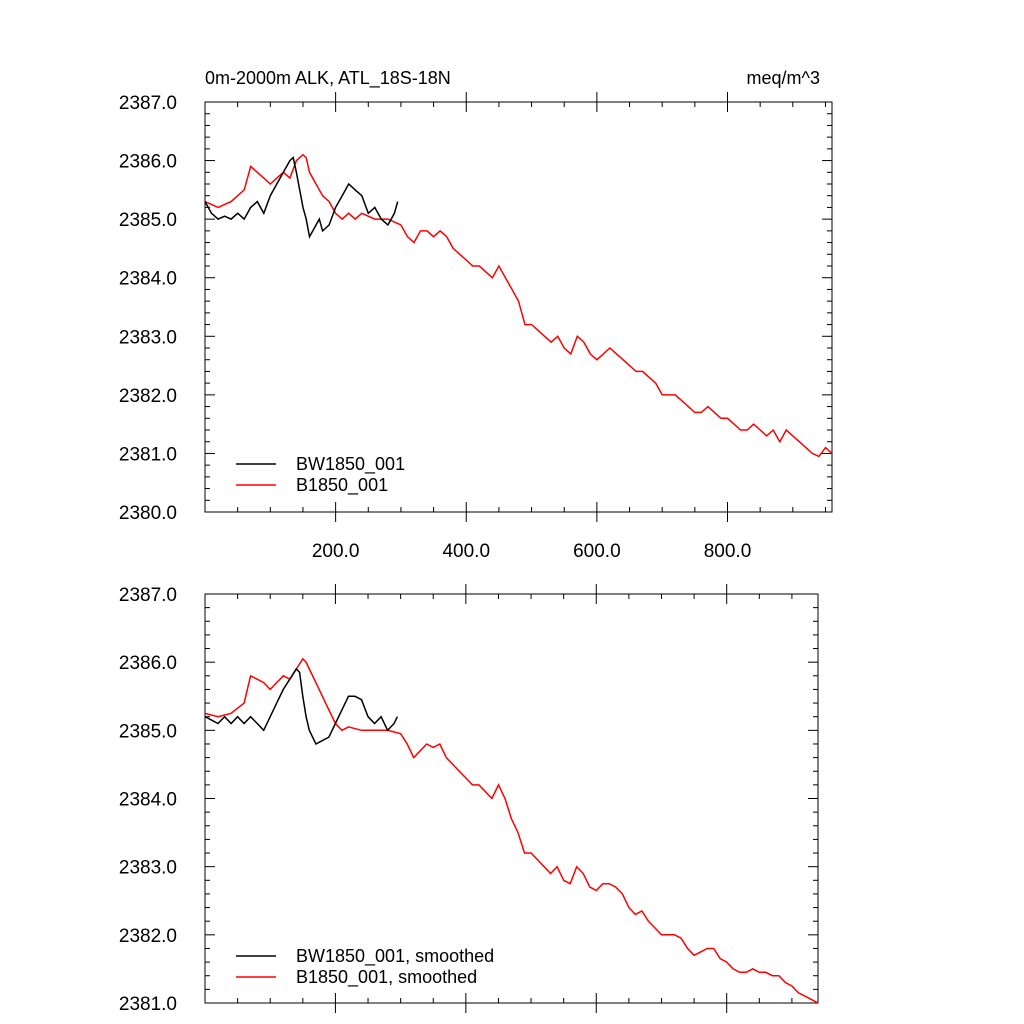  What do you see at coordinates (728, 551) in the screenshot?
I see `x-tick-label: 800.0` at bounding box center [728, 551].